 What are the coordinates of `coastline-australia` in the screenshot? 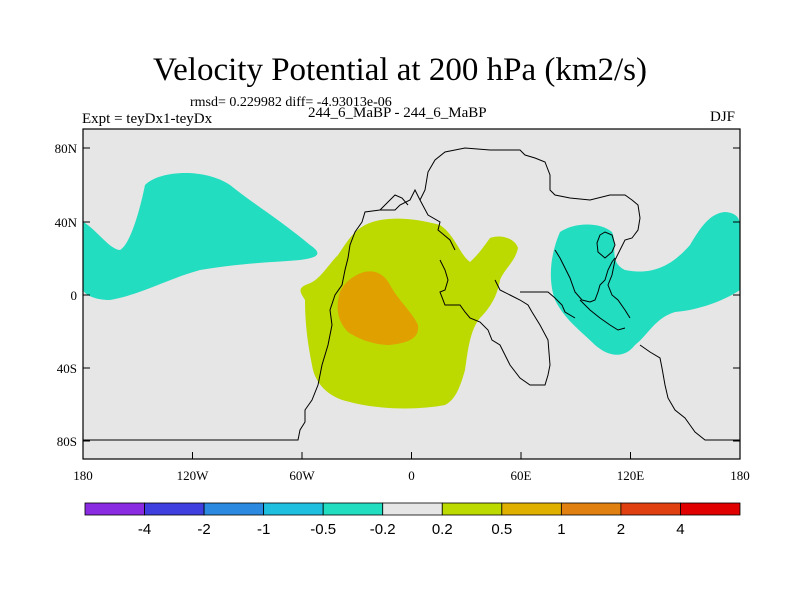 It's located at (689, 392).